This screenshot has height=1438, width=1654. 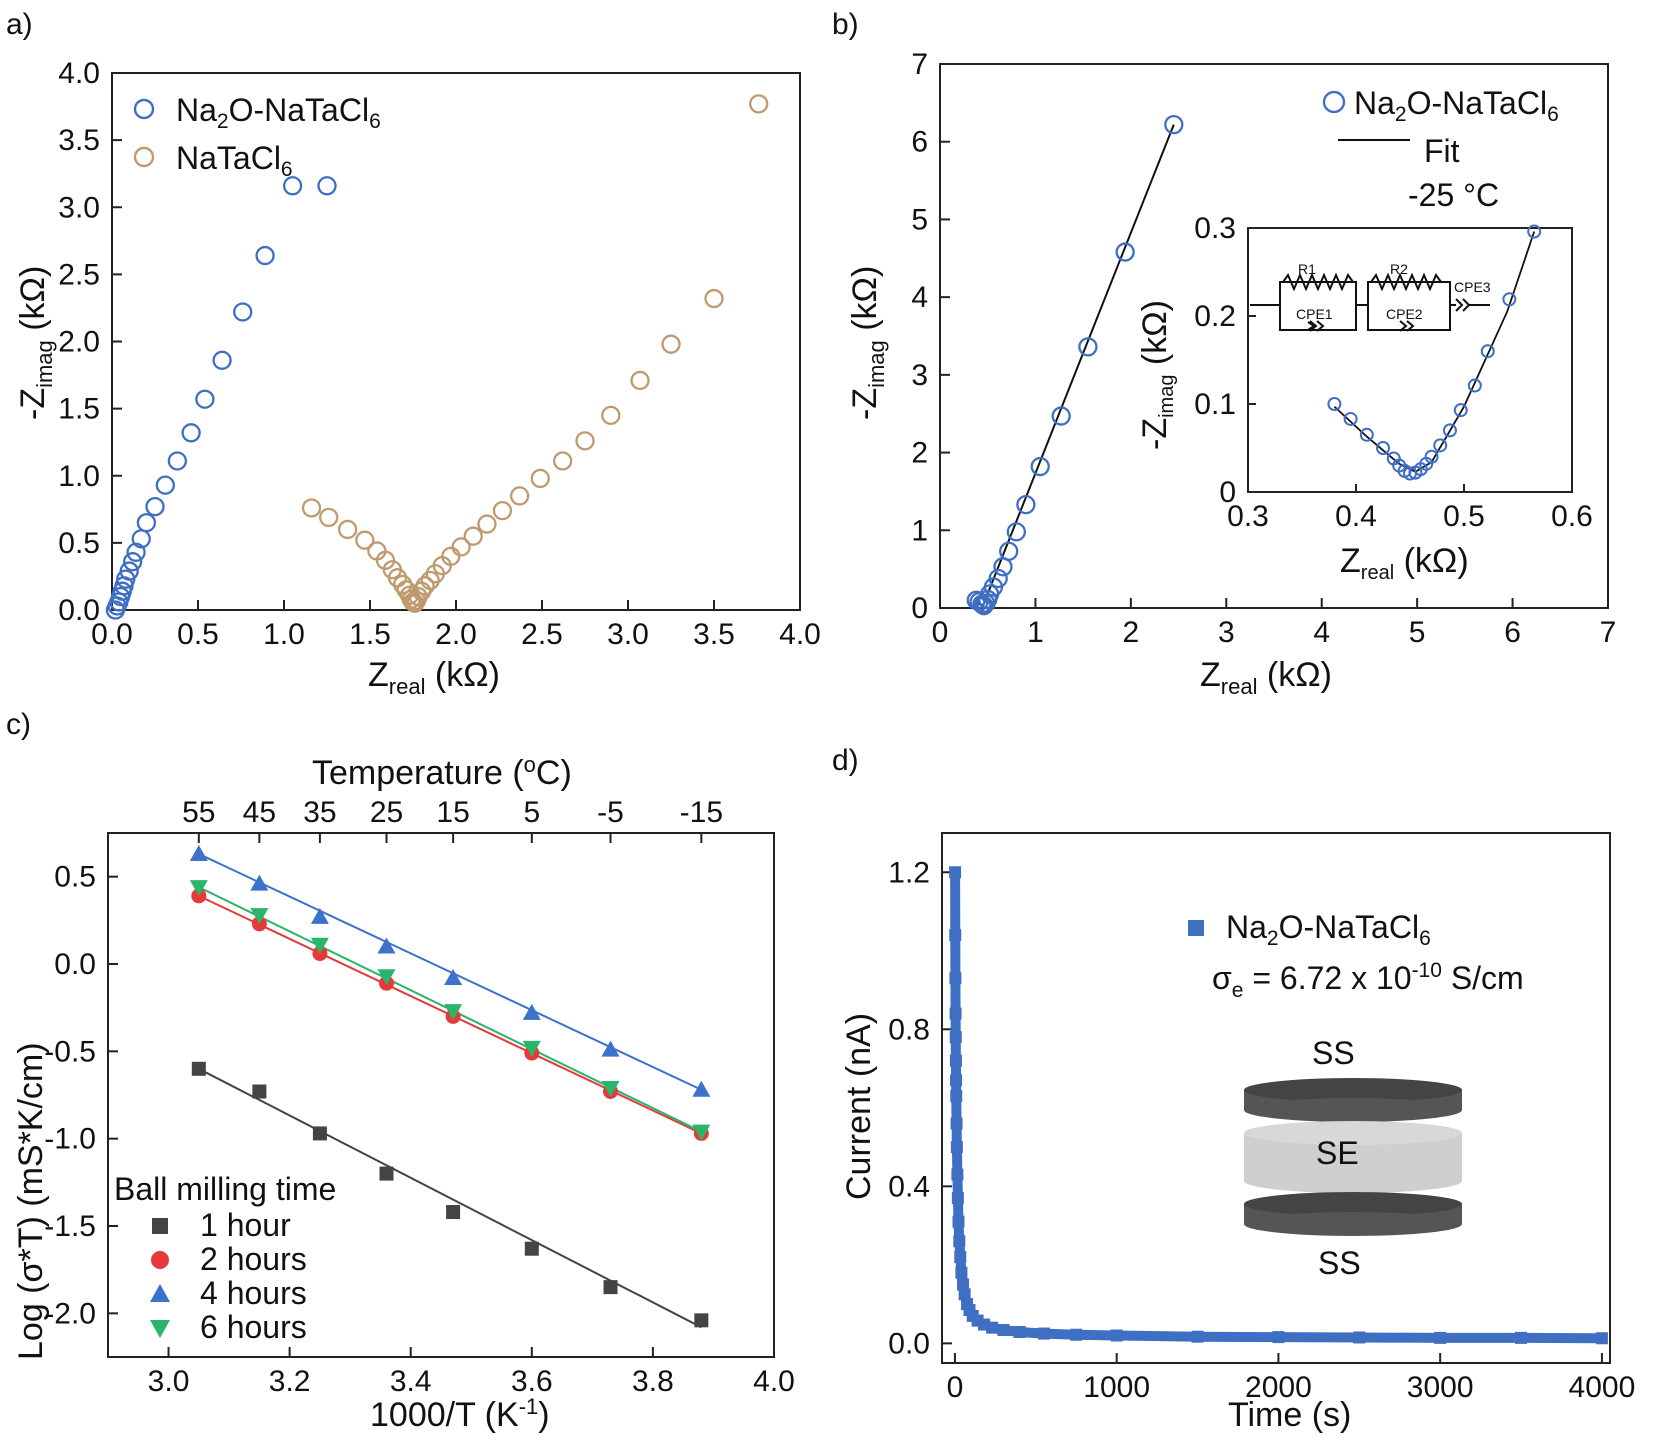 What do you see at coordinates (234, 160) in the screenshot?
I see `legend-label-natacl6: NaTaCl6` at bounding box center [234, 160].